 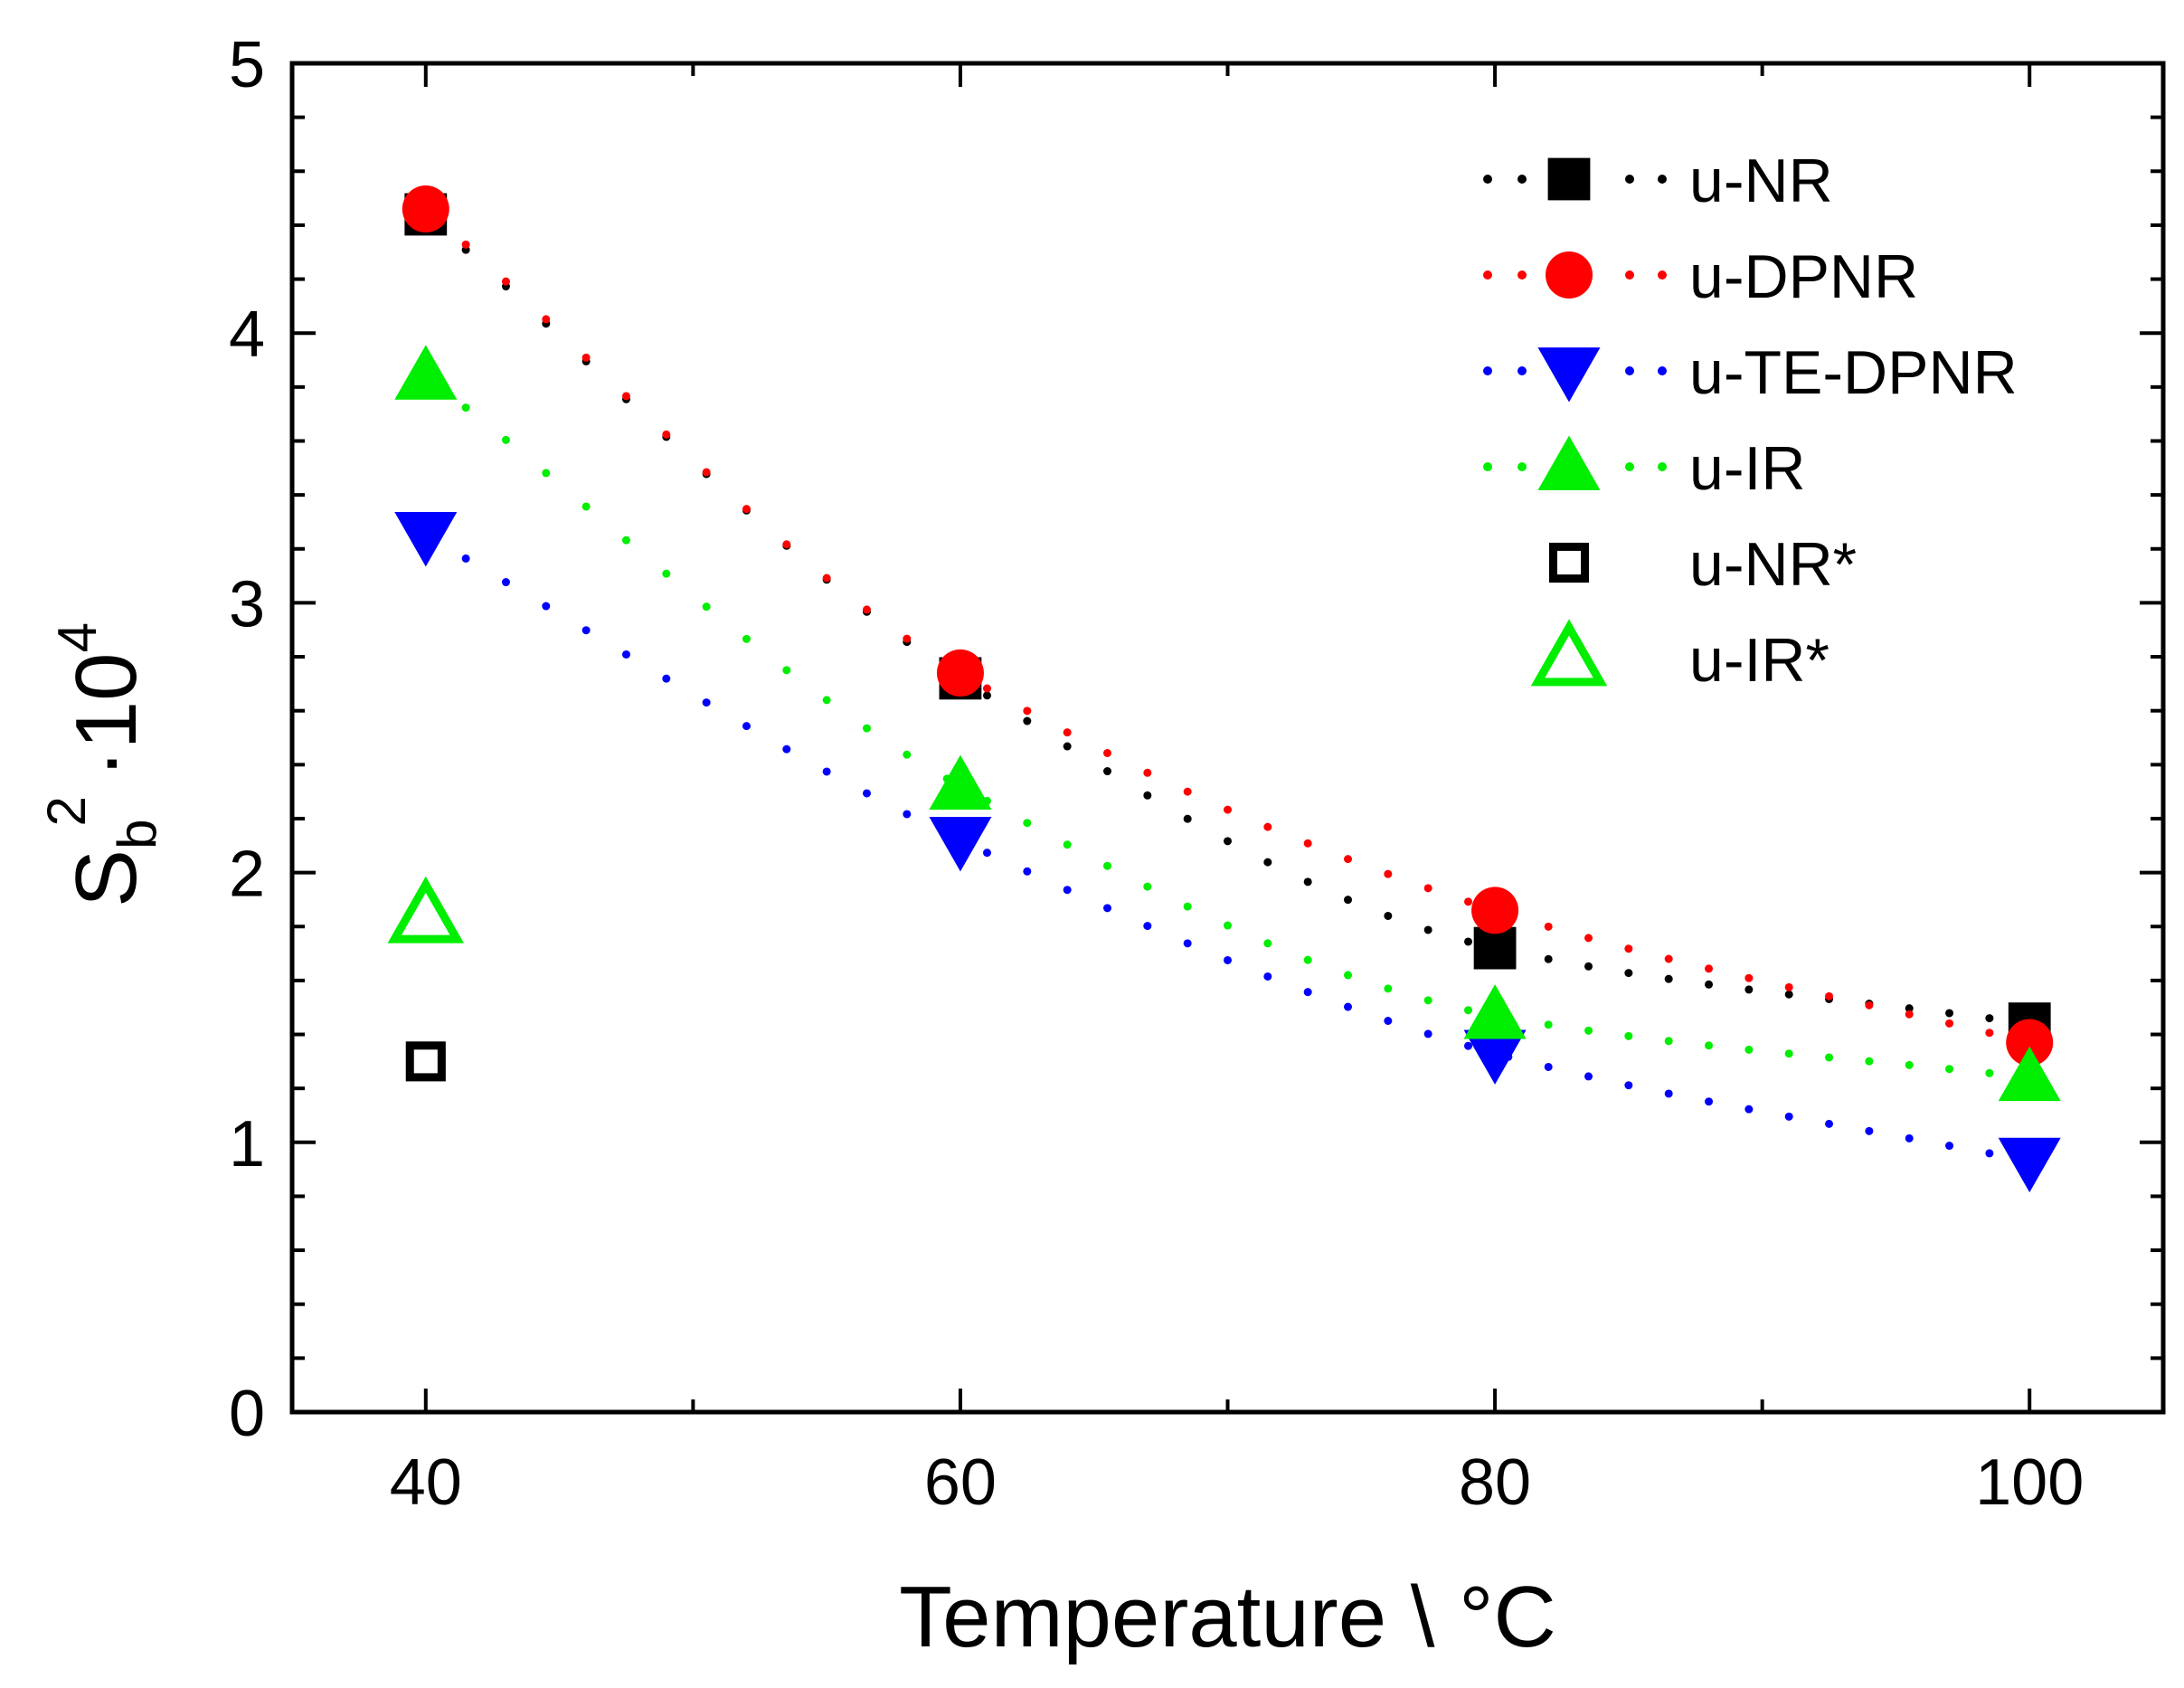 I want to click on y-axis-subscript: b, so click(x=137, y=834).